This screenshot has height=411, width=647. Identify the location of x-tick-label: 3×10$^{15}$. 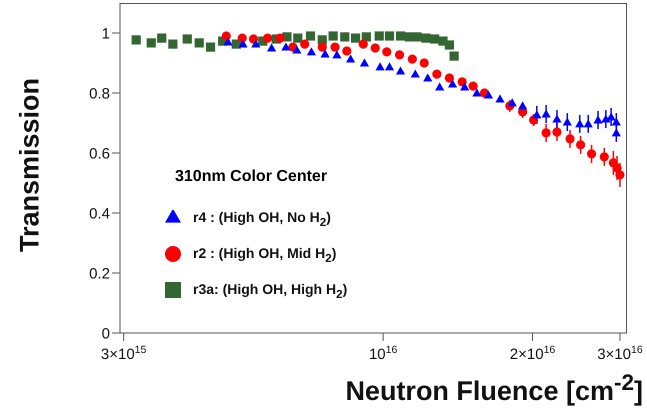
(123, 353).